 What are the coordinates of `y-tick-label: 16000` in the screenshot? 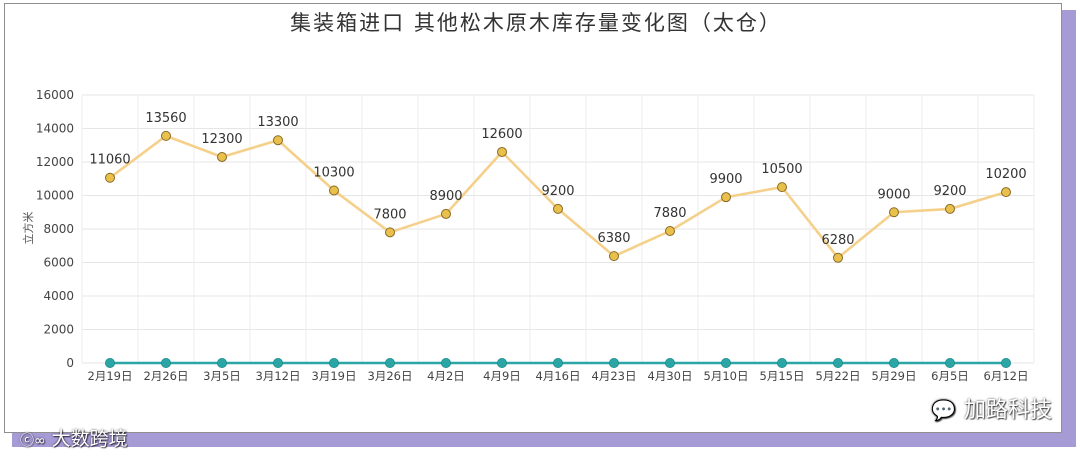 It's located at (55, 95).